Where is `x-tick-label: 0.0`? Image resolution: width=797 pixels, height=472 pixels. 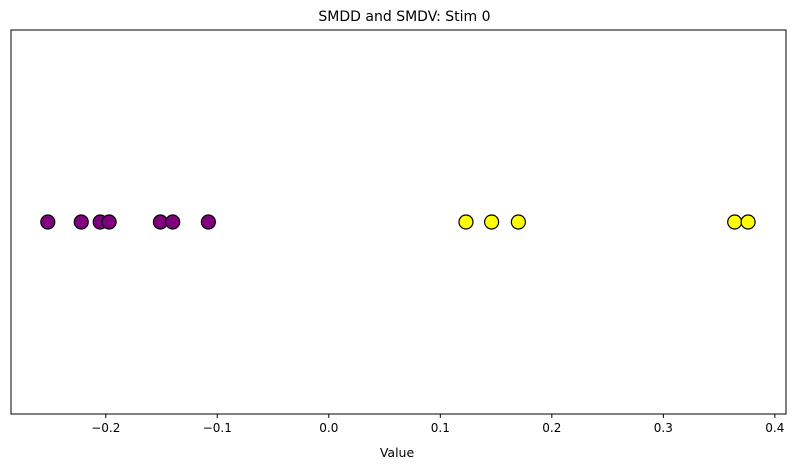 x-tick-label: 0.0 is located at coordinates (328, 428).